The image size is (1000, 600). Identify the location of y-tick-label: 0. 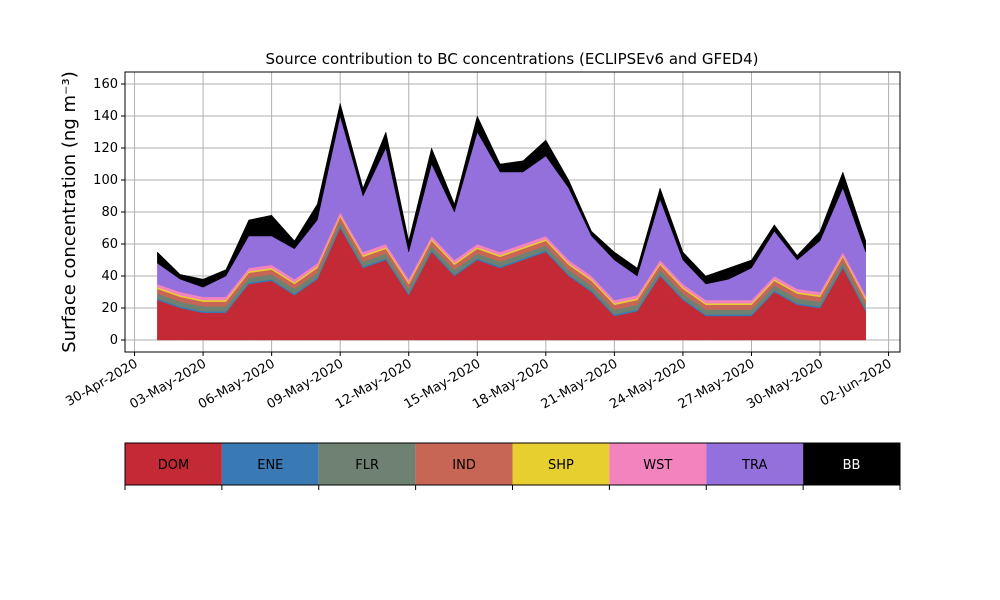
(114, 340).